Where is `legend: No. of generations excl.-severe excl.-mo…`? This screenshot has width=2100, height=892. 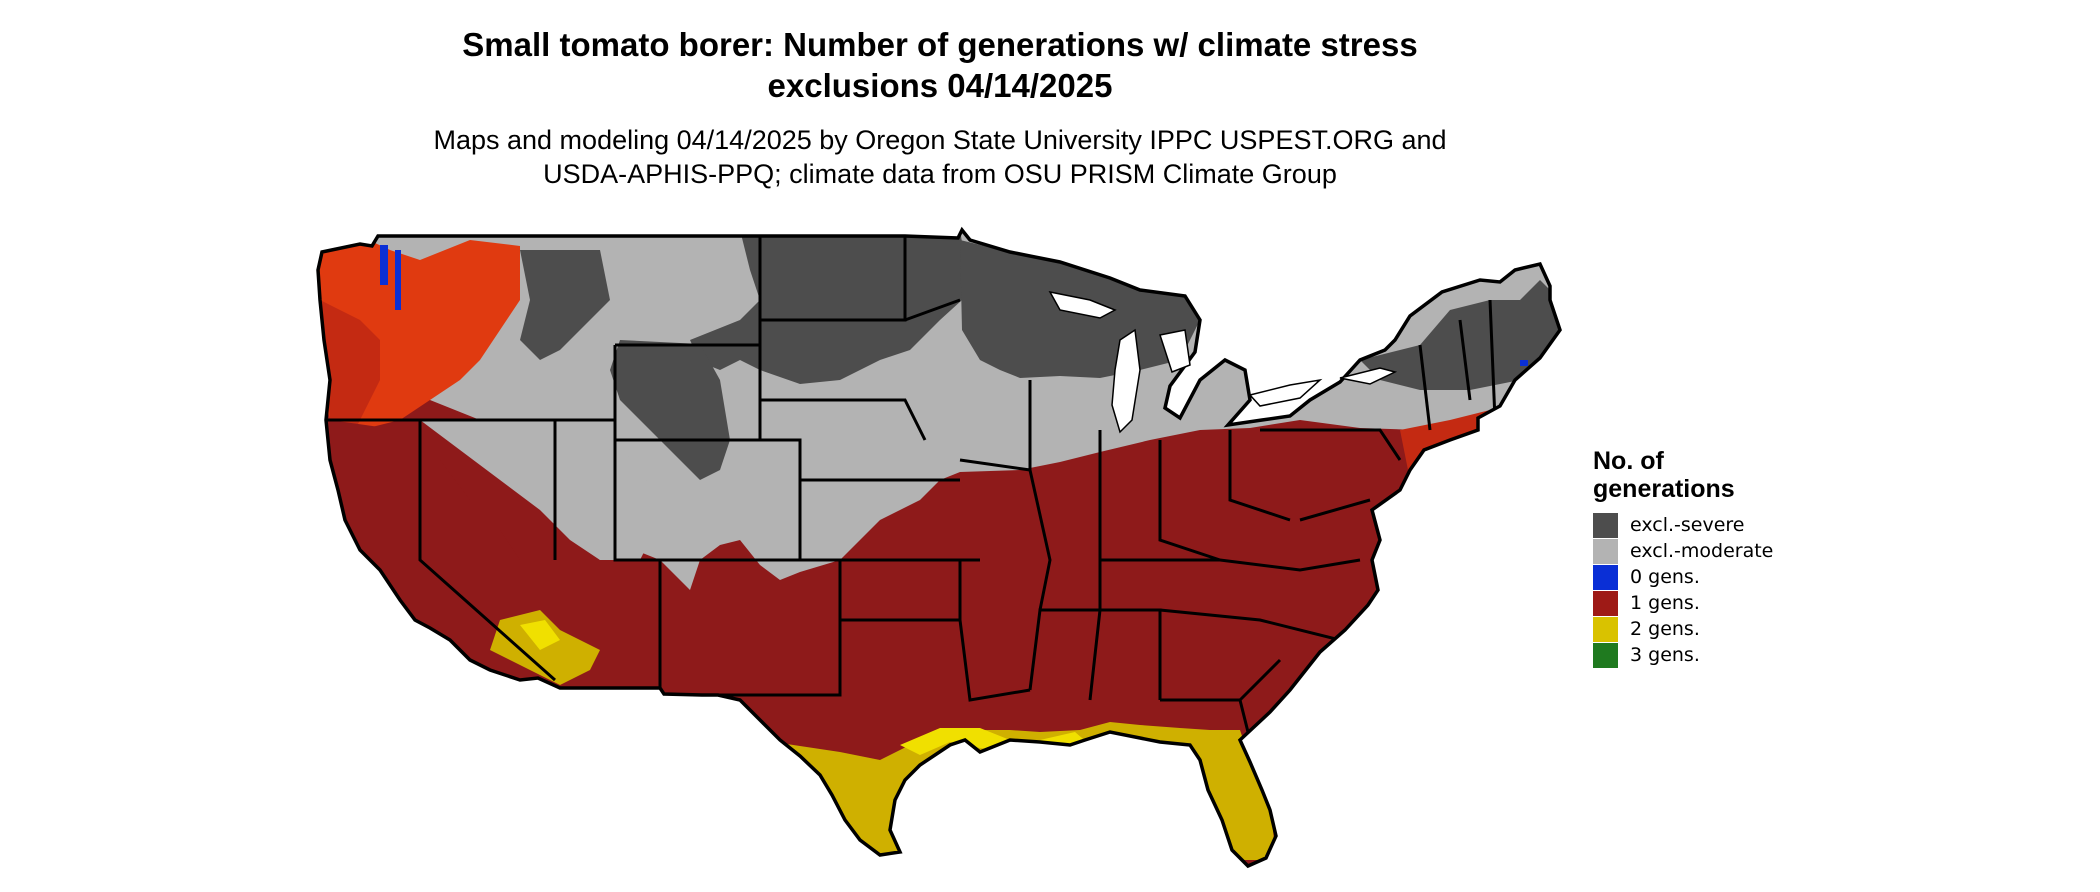 legend: No. of generations excl.-severe excl.-mo… is located at coordinates (1703, 557).